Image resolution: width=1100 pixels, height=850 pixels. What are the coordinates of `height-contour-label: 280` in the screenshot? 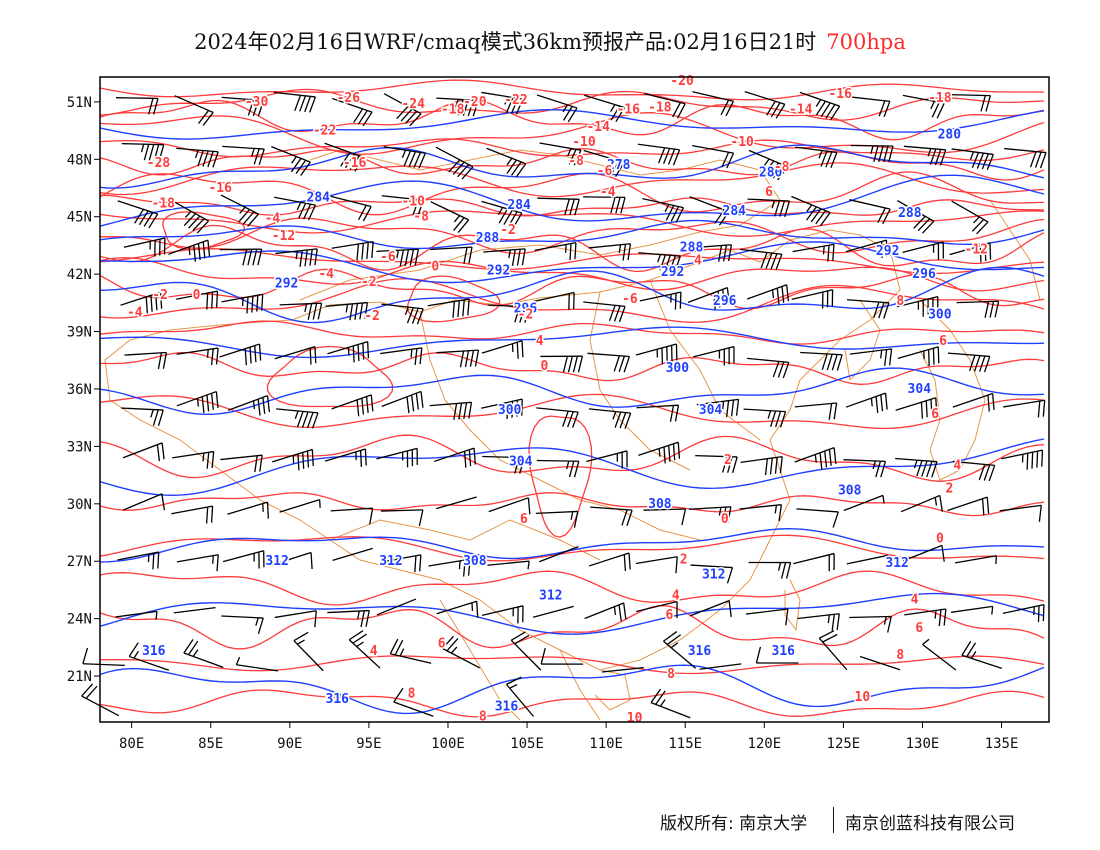 It's located at (771, 173).